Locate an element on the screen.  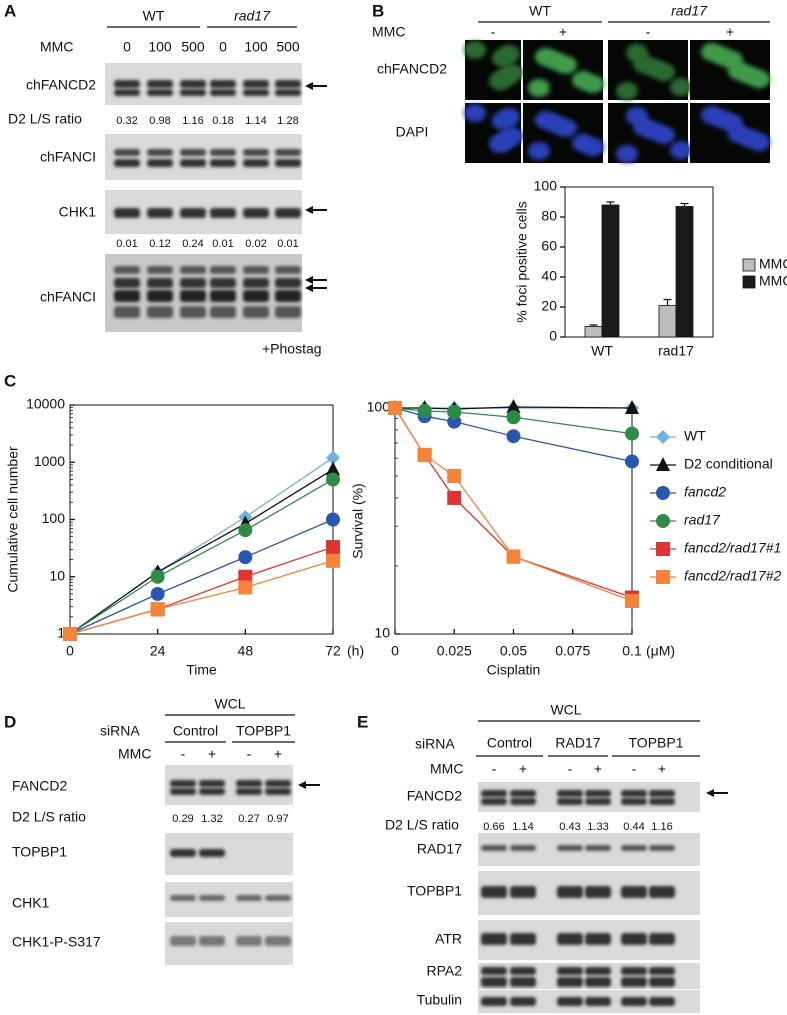
panel-letter: B is located at coordinates (378, 10).